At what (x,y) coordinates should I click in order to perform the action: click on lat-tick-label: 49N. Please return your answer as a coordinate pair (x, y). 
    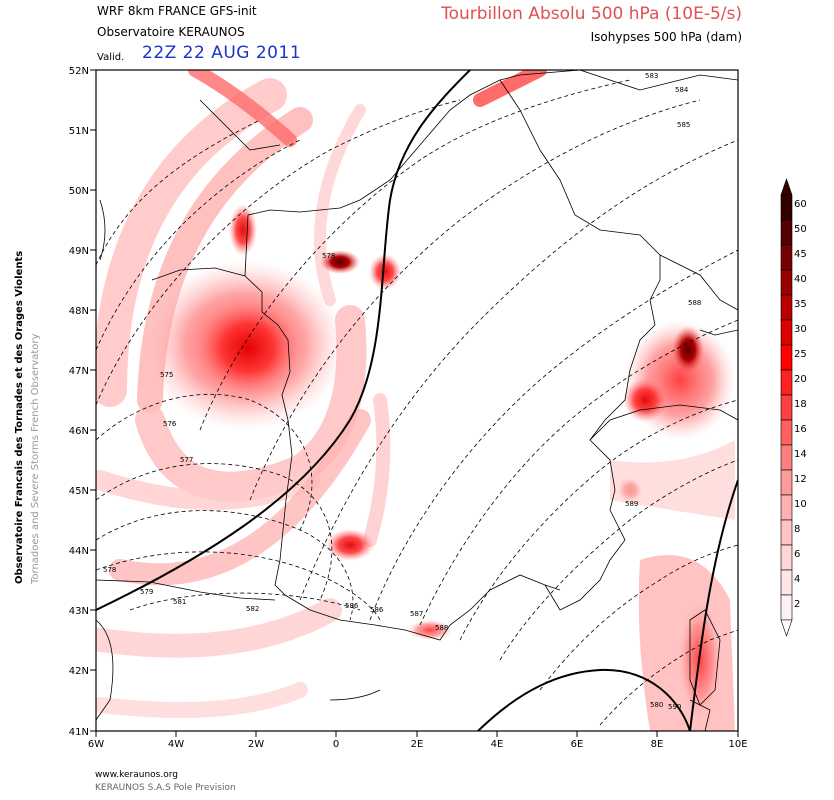
    Looking at the image, I should click on (79, 251).